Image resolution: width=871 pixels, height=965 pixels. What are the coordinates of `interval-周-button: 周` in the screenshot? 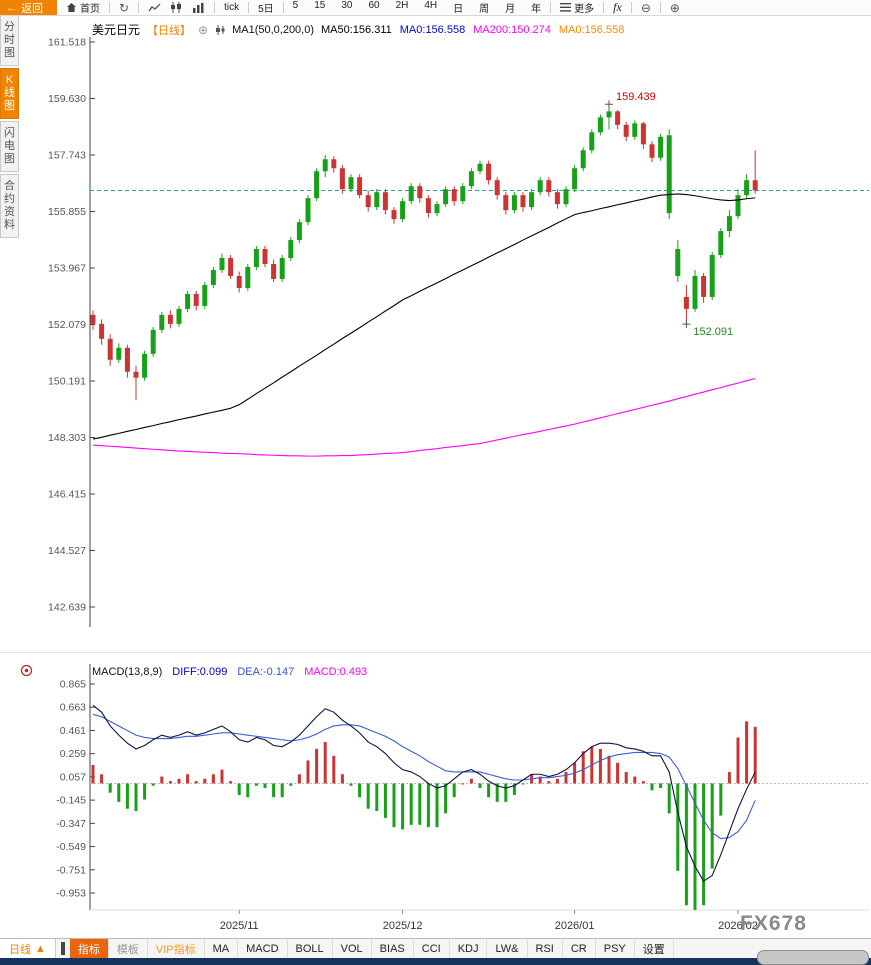 It's located at (484, 9).